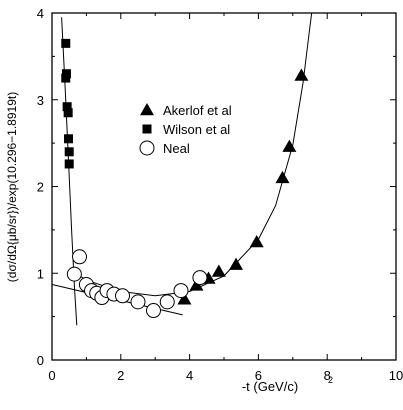 The width and height of the screenshot is (403, 410). I want to click on x-axis-label-exponent: 2, so click(330, 380).